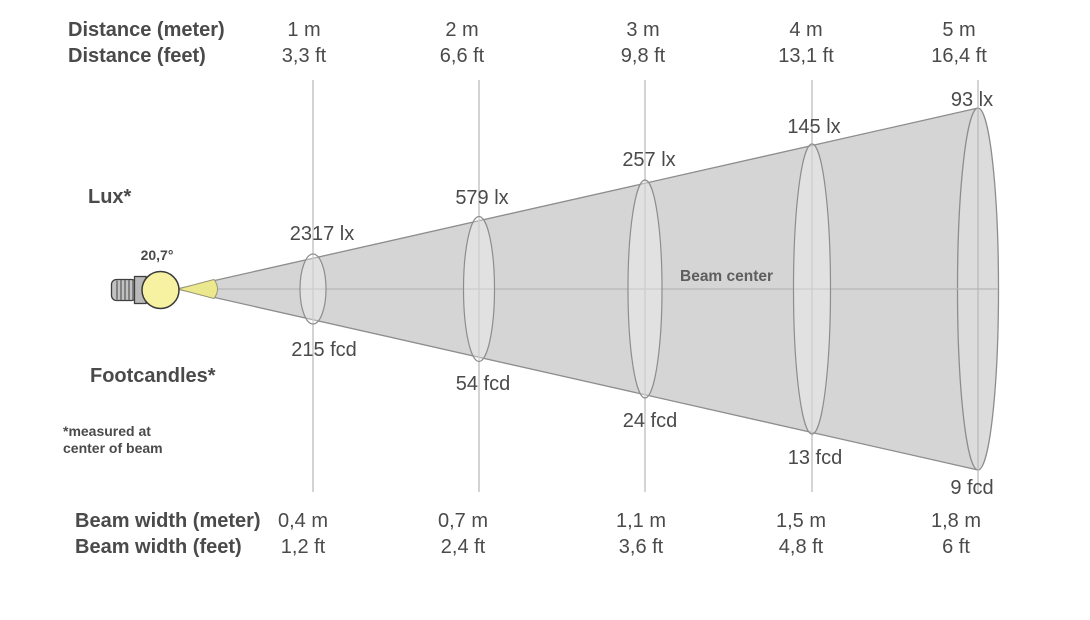  Describe the element at coordinates (303, 521) in the screenshot. I see `beam-width-m-value: 0,4 m` at that location.